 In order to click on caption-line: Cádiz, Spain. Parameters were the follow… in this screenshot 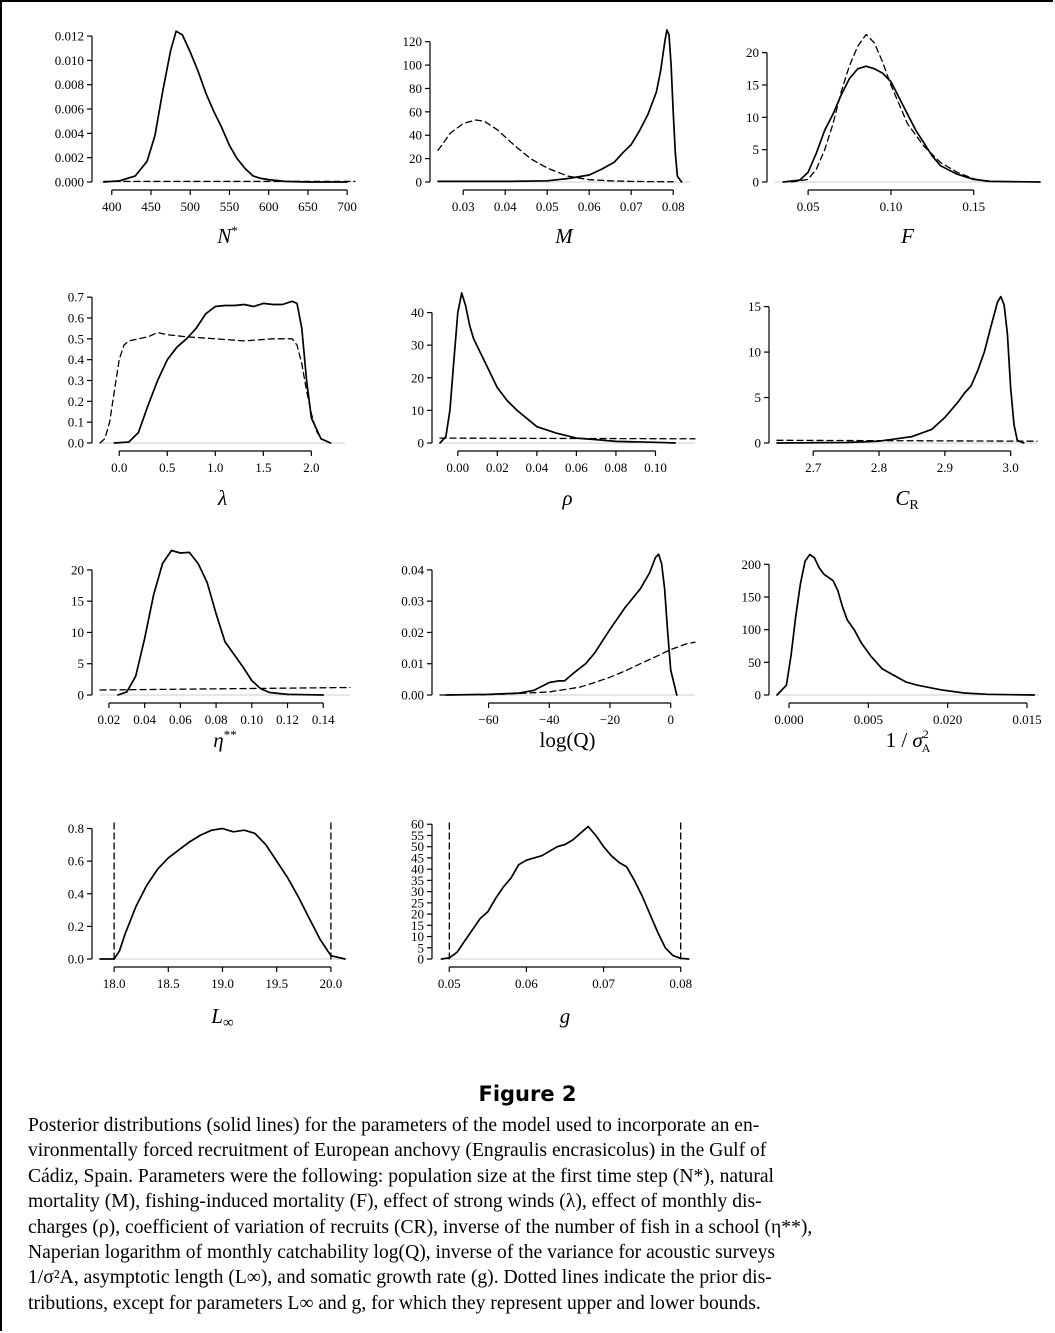, I will do `click(401, 1176)`.